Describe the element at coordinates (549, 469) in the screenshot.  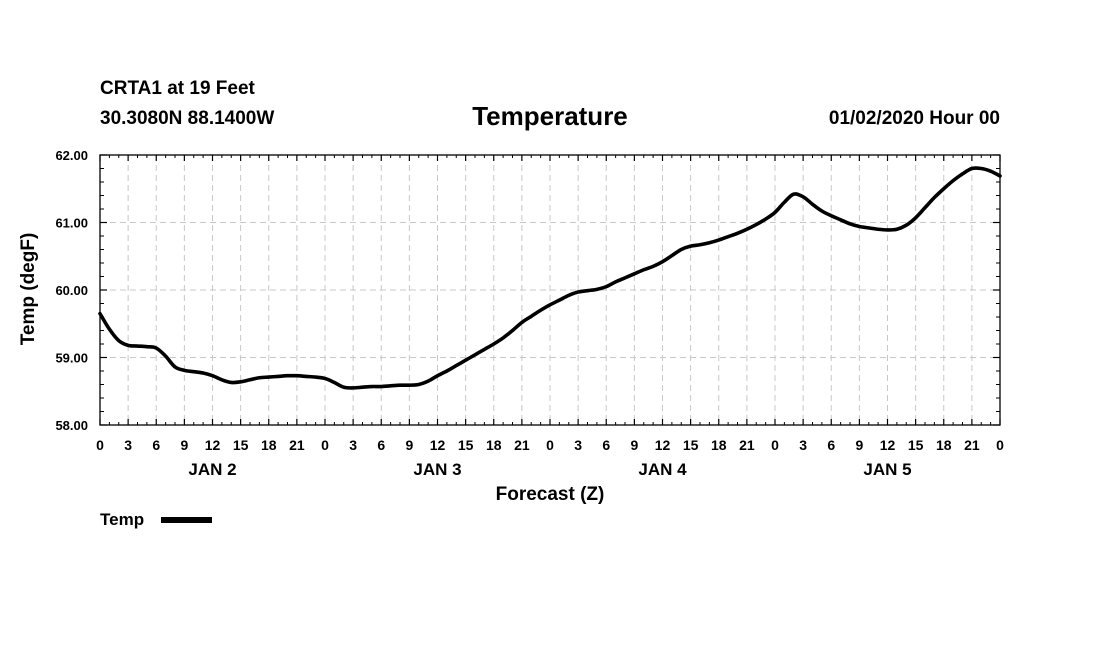
I see `day-labels: JAN 2 JAN 3 JAN 4 JAN 5` at that location.